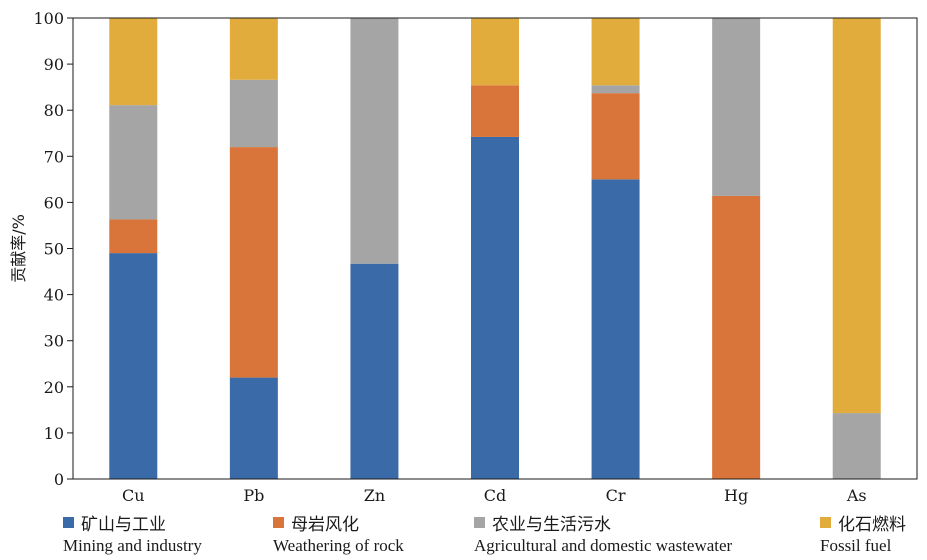 This screenshot has width=927, height=560. Describe the element at coordinates (253, 49) in the screenshot. I see `bar-segment-fossil-Pb` at that location.